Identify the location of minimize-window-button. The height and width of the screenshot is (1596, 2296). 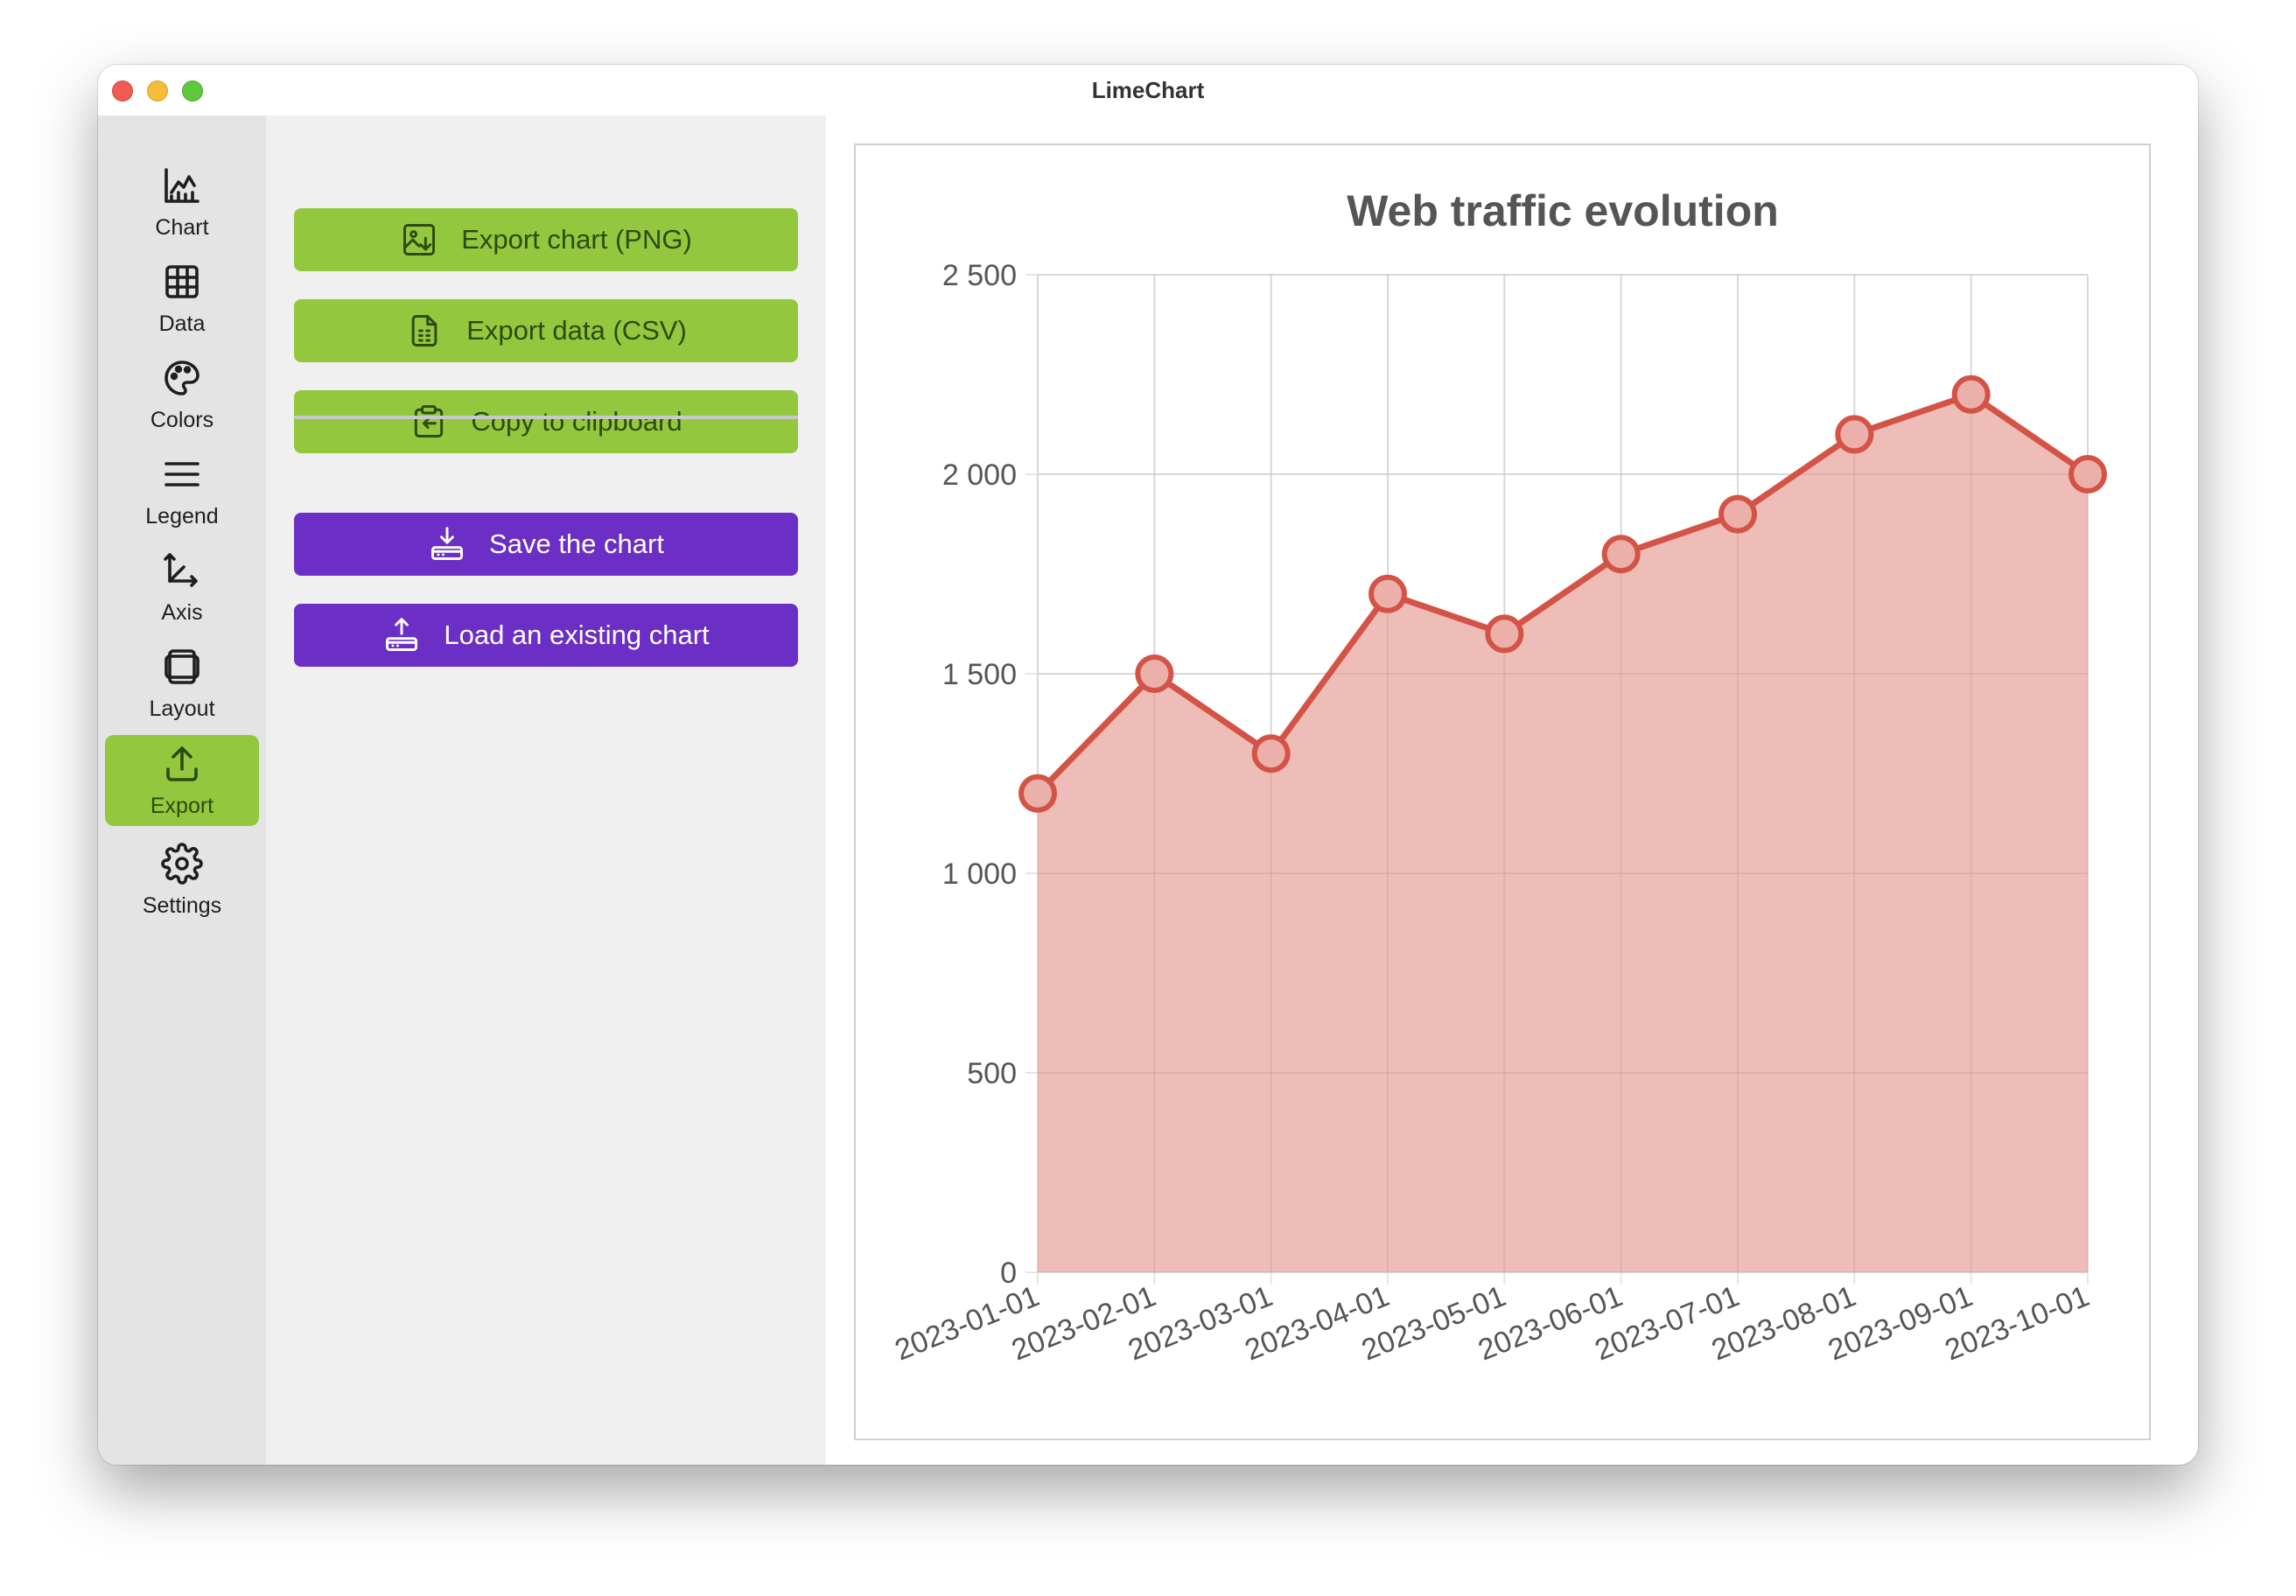
(157, 91).